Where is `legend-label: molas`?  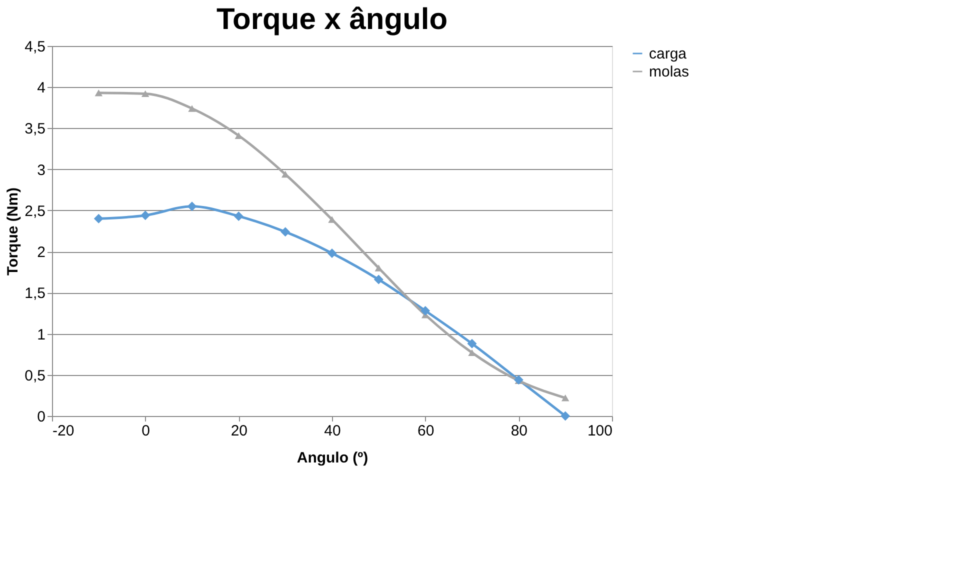
legend-label: molas is located at coordinates (669, 72).